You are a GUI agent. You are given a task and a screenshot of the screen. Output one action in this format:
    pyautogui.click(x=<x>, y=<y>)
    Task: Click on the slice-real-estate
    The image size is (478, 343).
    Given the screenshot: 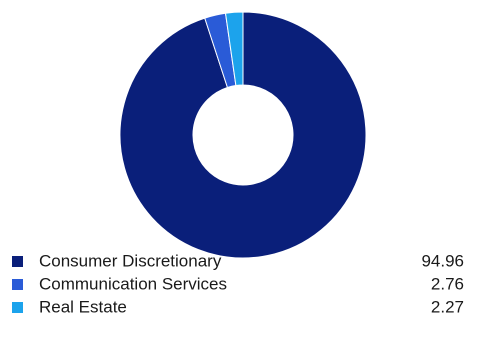 What is the action you would take?
    pyautogui.click(x=234, y=49)
    